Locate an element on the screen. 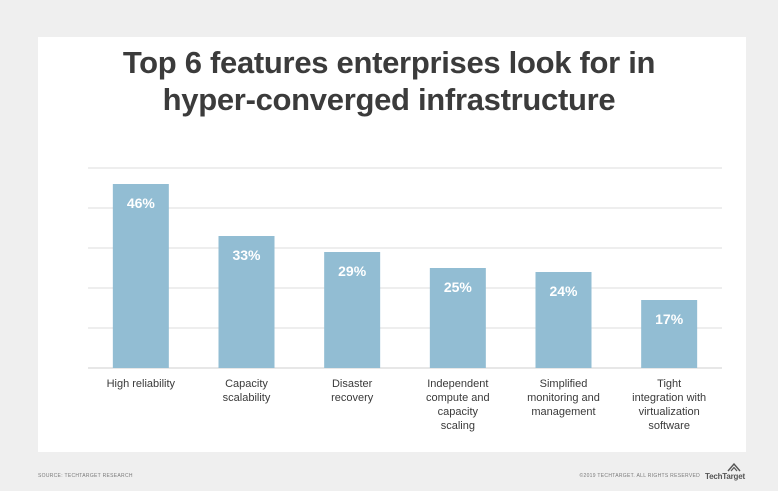  category-label: High reliability is located at coordinates (141, 384).